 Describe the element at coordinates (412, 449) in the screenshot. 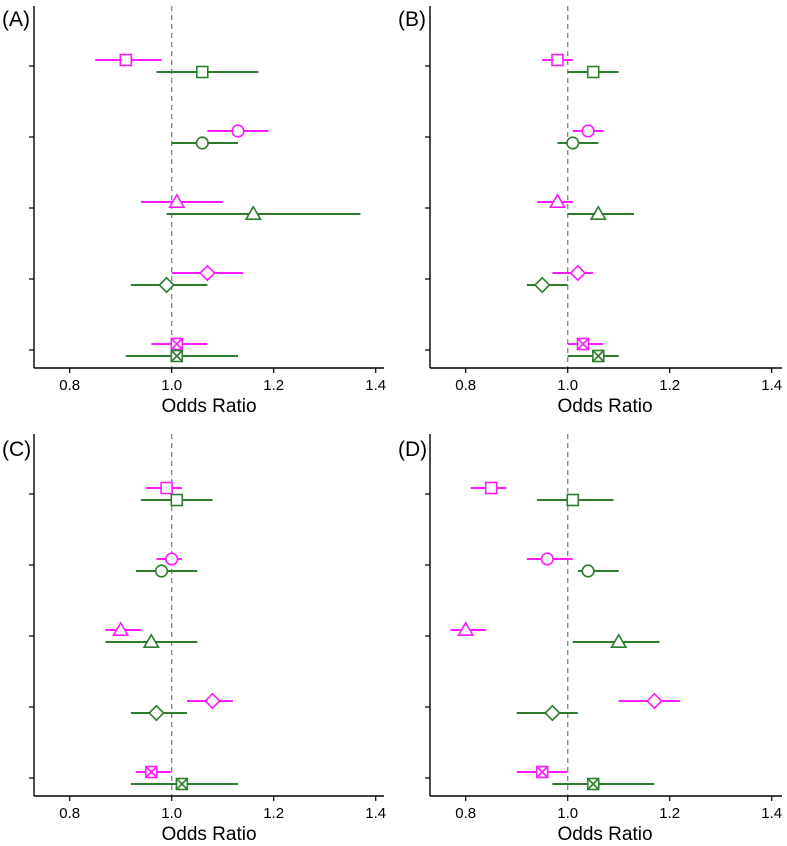

I see `panel-label: (D)` at that location.